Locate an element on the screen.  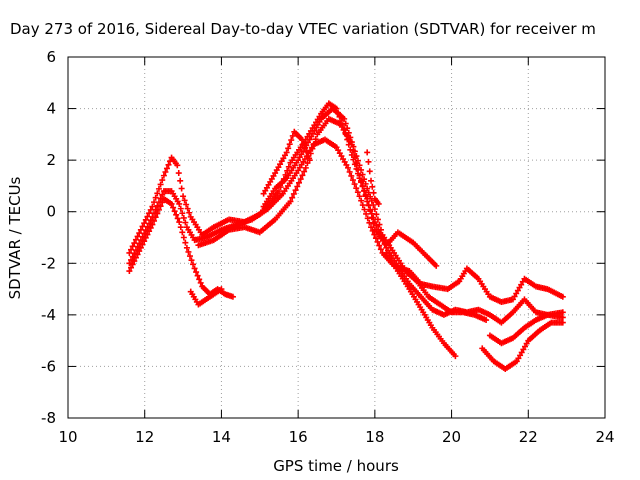
y-tick-label: -8 is located at coordinates (48, 418).